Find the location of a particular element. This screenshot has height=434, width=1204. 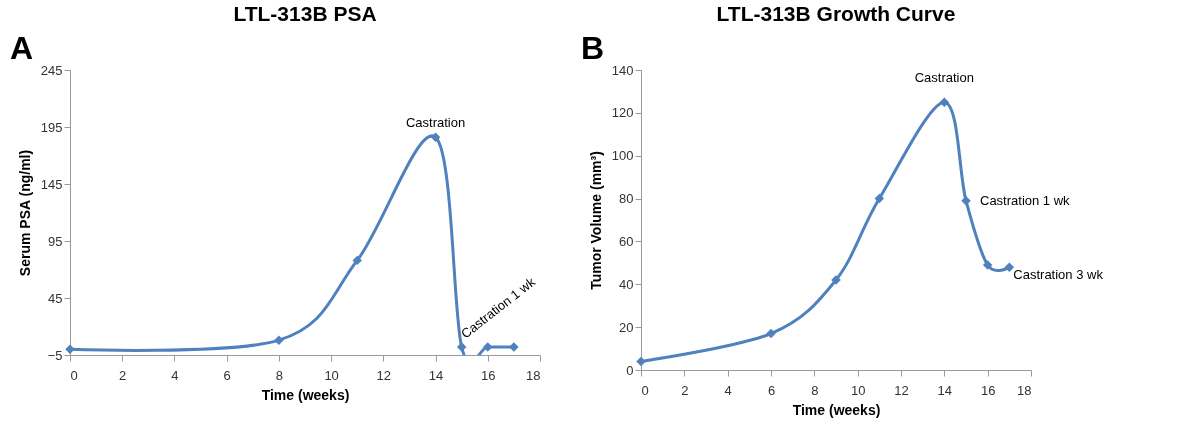

y-tick-label: 100 is located at coordinates (622, 156).